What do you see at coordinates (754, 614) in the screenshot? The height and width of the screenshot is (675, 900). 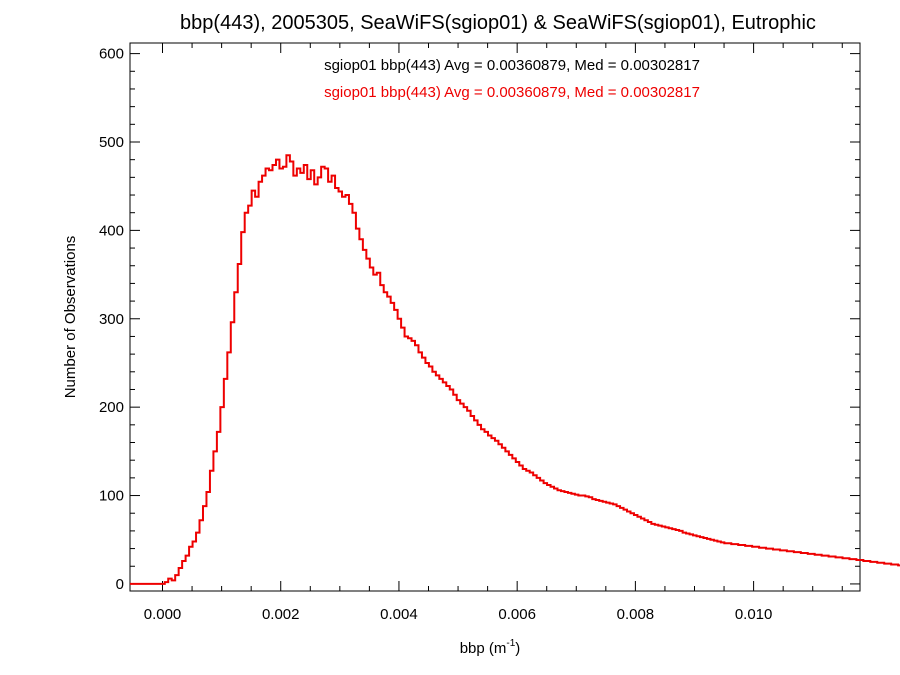 I see `x-tick-label: 0.010` at bounding box center [754, 614].